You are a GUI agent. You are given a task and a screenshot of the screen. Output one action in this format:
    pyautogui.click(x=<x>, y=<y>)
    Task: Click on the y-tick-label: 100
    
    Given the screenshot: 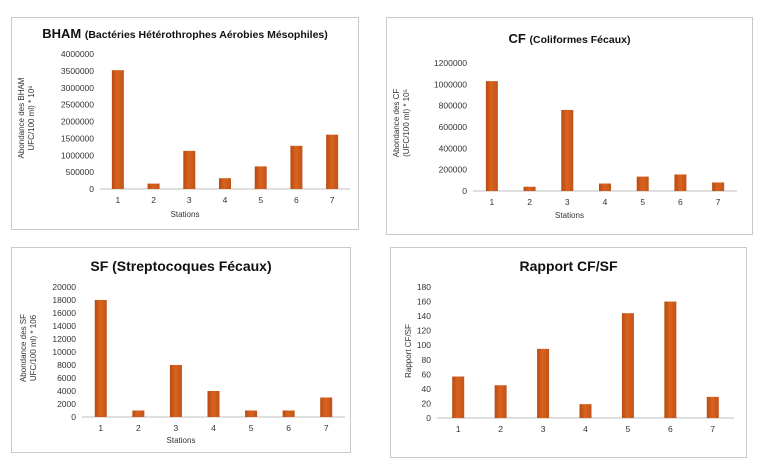 What is the action you would take?
    pyautogui.click(x=424, y=345)
    